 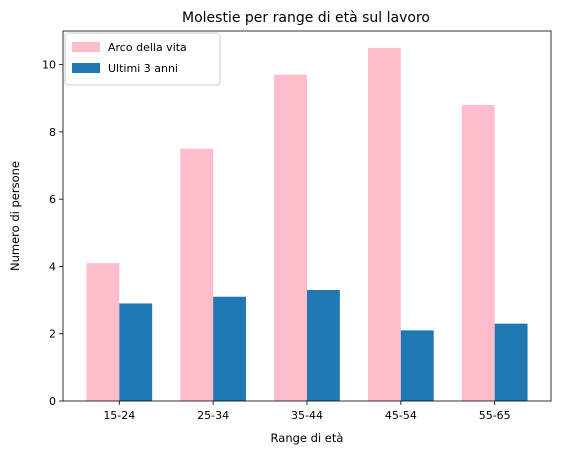 I want to click on x-axis: 15-24 25-34 35-44 45-54 55-65, so click(x=307, y=411).